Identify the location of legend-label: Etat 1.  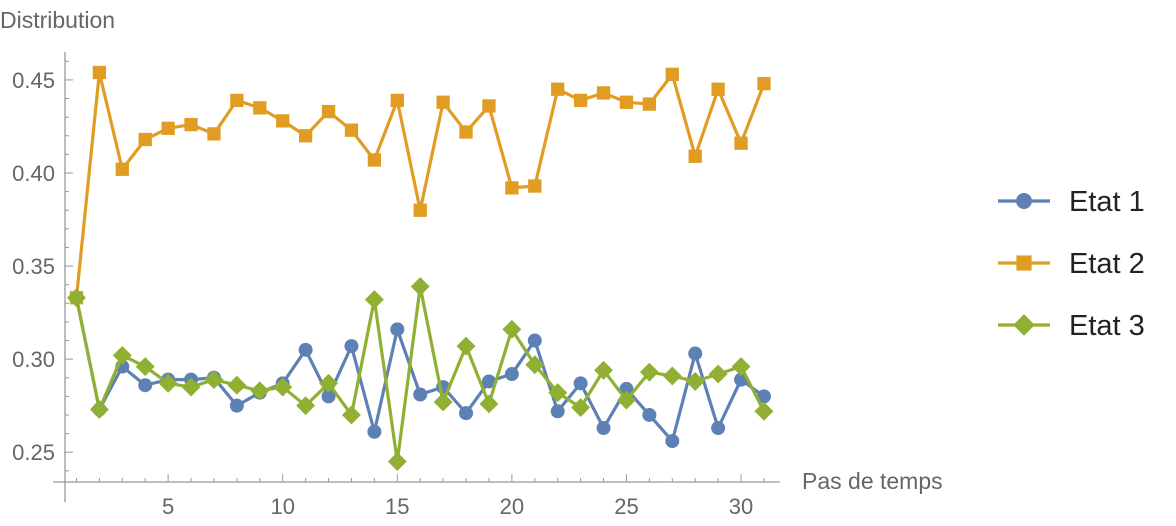
(1107, 202).